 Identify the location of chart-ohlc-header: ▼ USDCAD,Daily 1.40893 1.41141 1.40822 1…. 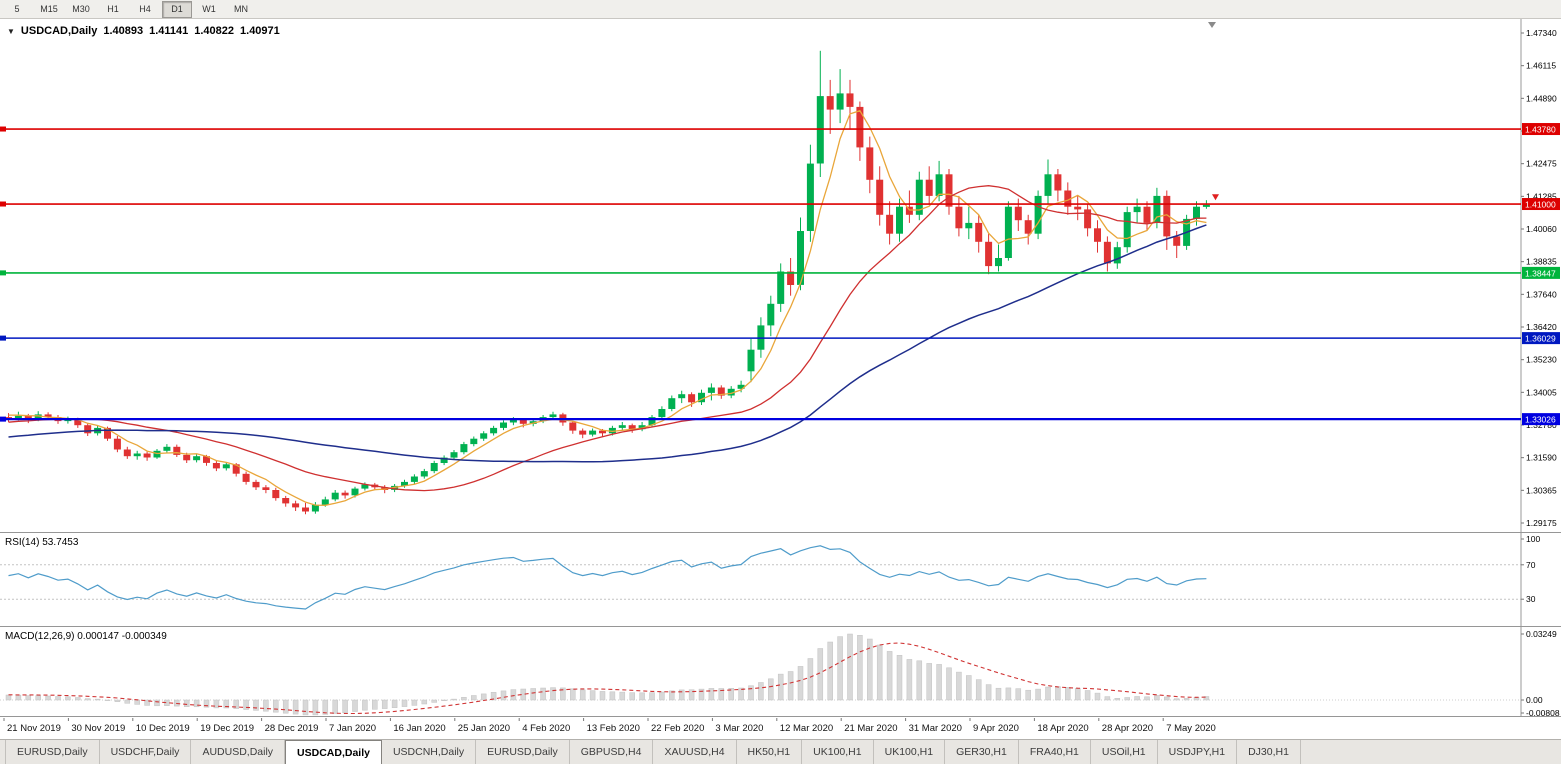
(143, 31).